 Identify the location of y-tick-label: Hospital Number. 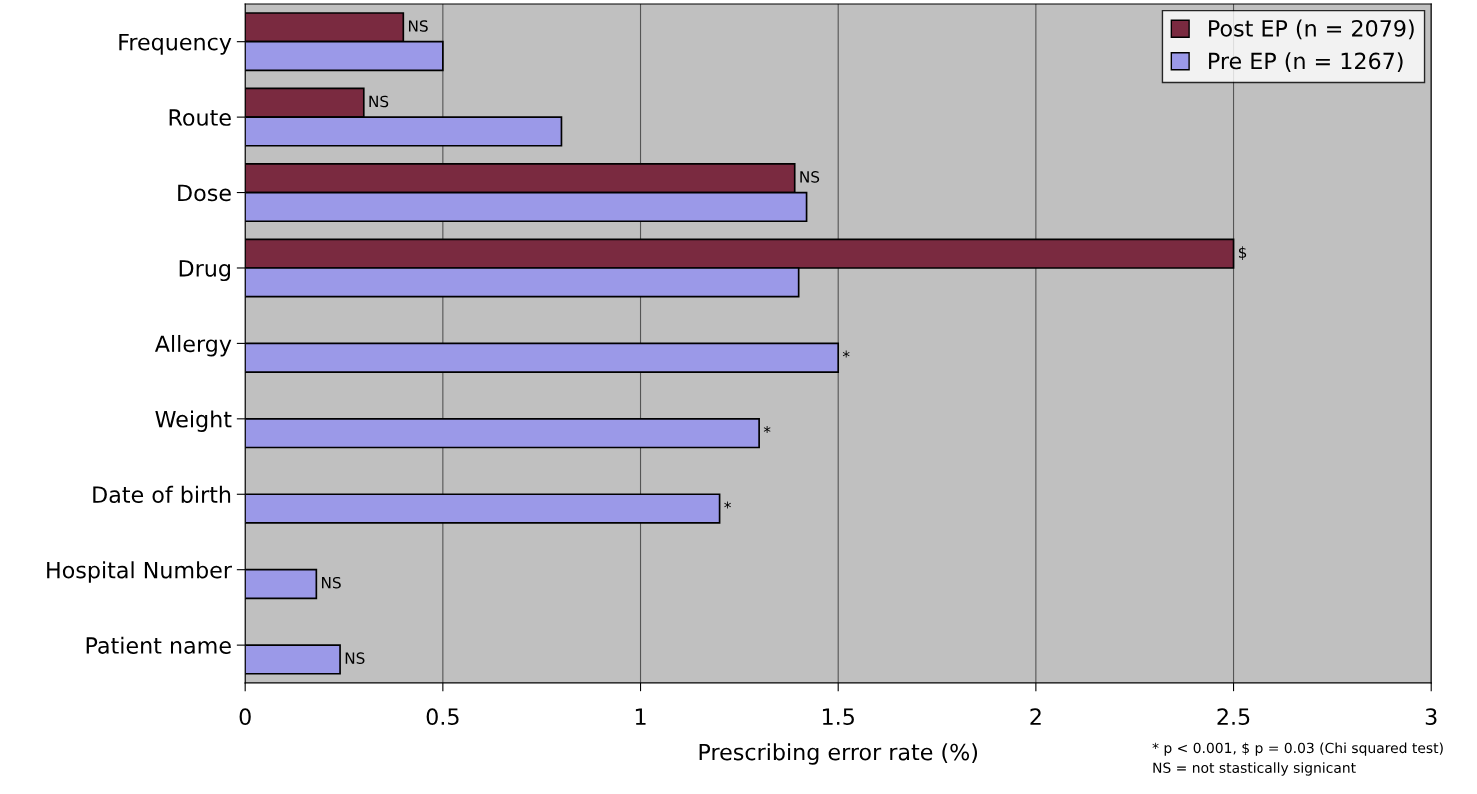
(139, 572).